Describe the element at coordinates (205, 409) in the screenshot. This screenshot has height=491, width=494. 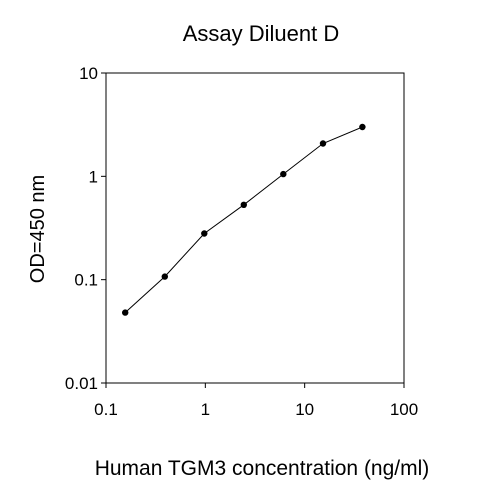
I see `x-tick-label: 1` at that location.